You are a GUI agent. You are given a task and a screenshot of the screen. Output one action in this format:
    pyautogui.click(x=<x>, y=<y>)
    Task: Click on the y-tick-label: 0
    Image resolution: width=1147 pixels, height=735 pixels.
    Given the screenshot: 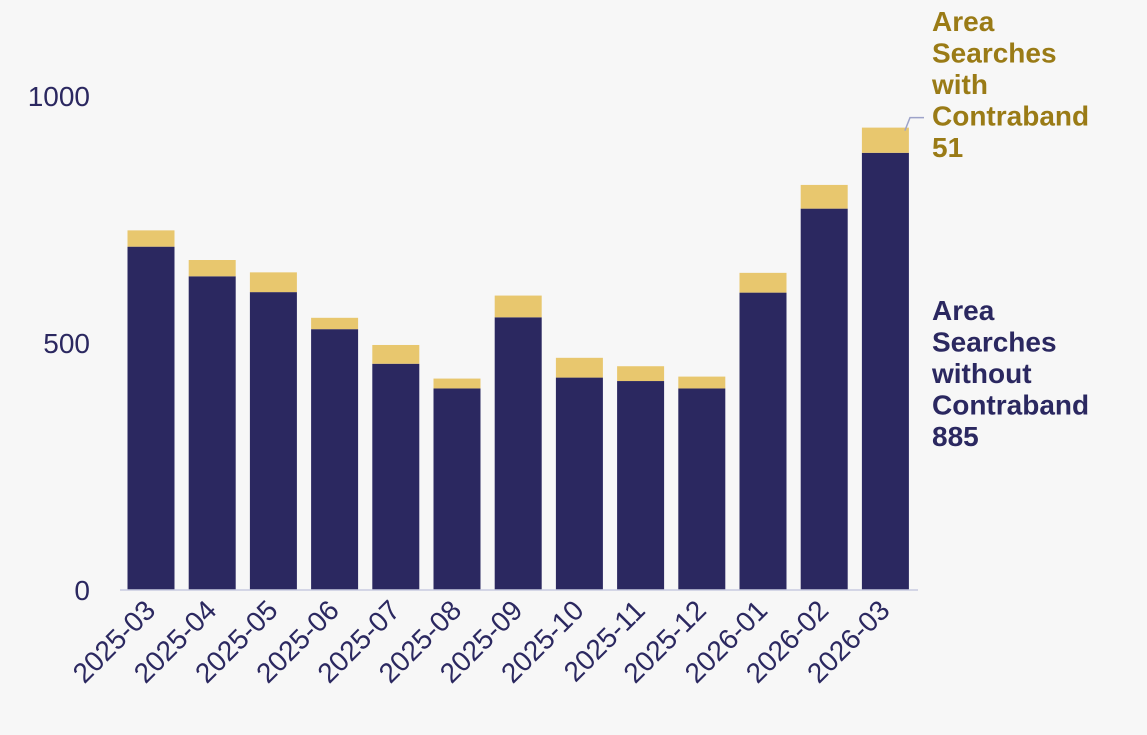 What is the action you would take?
    pyautogui.click(x=82, y=590)
    